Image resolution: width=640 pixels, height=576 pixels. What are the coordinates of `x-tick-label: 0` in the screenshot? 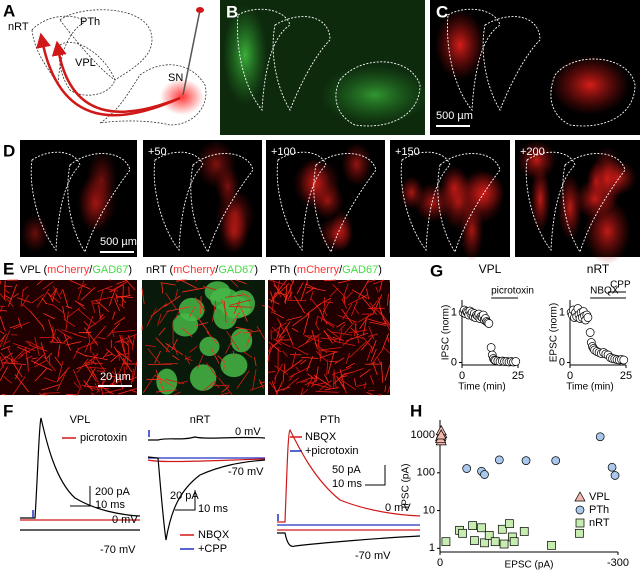 It's located at (440, 563).